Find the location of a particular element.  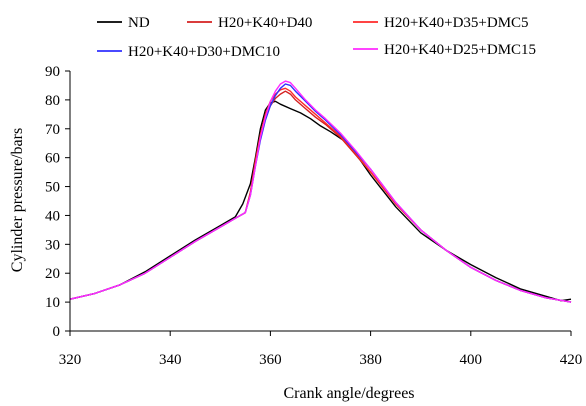

y-axis-title: Cylinder pressure/bars is located at coordinates (17, 200).